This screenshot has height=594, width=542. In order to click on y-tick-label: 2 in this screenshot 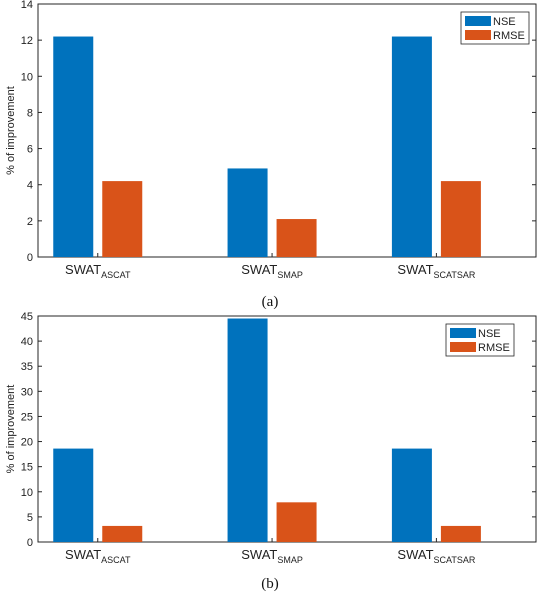, I will do `click(30, 222)`.